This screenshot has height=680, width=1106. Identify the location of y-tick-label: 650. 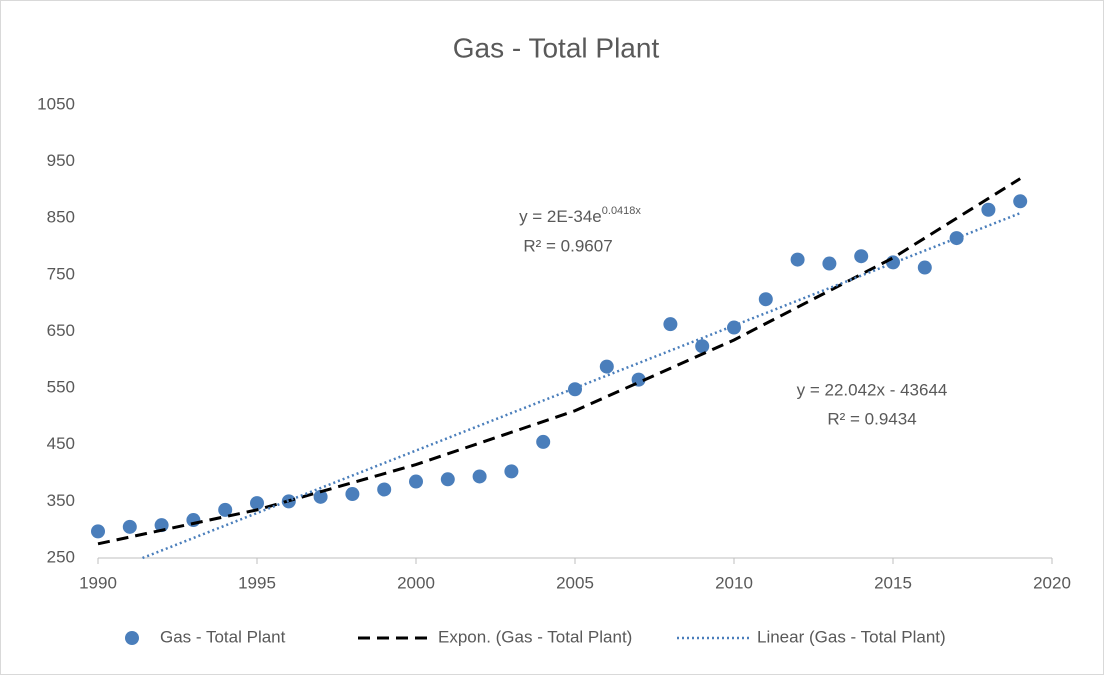
(61, 330).